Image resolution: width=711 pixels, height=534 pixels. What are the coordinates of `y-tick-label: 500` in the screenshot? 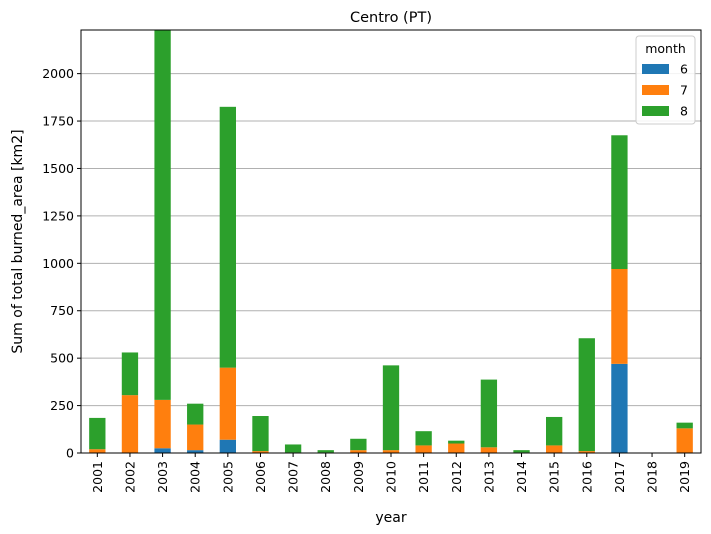 It's located at (62, 358).